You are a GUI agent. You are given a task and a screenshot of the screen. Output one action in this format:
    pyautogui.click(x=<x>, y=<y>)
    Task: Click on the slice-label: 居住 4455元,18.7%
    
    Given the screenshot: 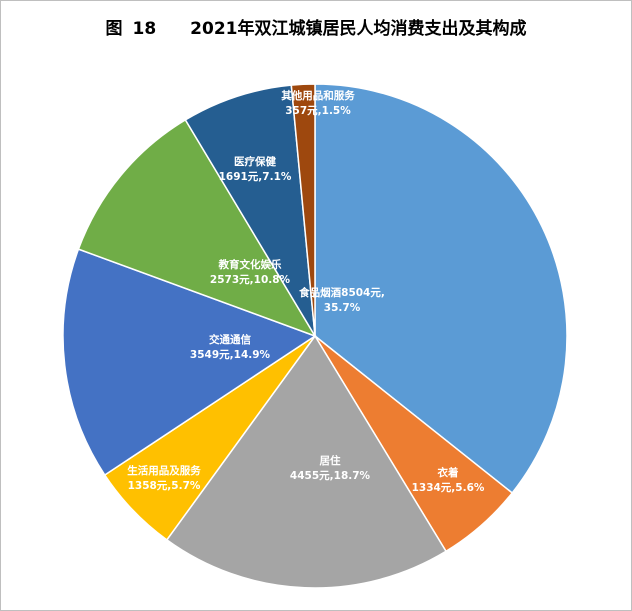 What is the action you would take?
    pyautogui.click(x=330, y=468)
    